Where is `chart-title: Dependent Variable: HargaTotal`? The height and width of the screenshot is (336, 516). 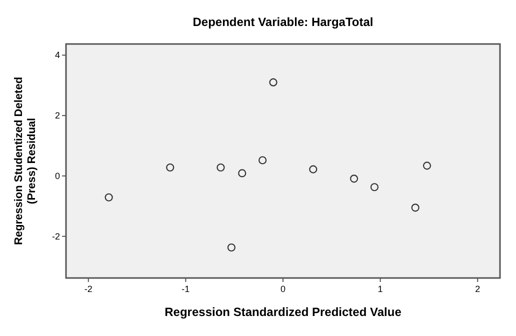
chart-title: Dependent Variable: HargaTotal is located at coordinates (283, 22).